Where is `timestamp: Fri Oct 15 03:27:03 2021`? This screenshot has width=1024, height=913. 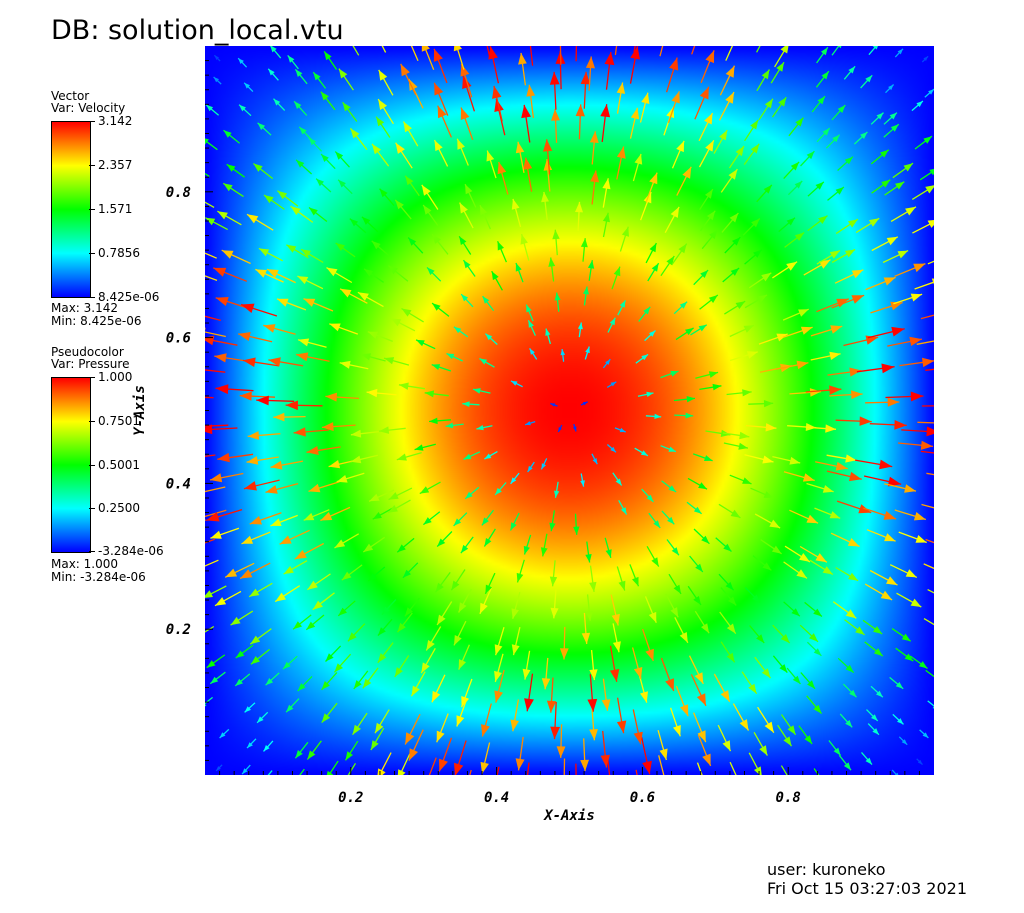 timestamp: Fri Oct 15 03:27:03 2021 is located at coordinates (867, 888).